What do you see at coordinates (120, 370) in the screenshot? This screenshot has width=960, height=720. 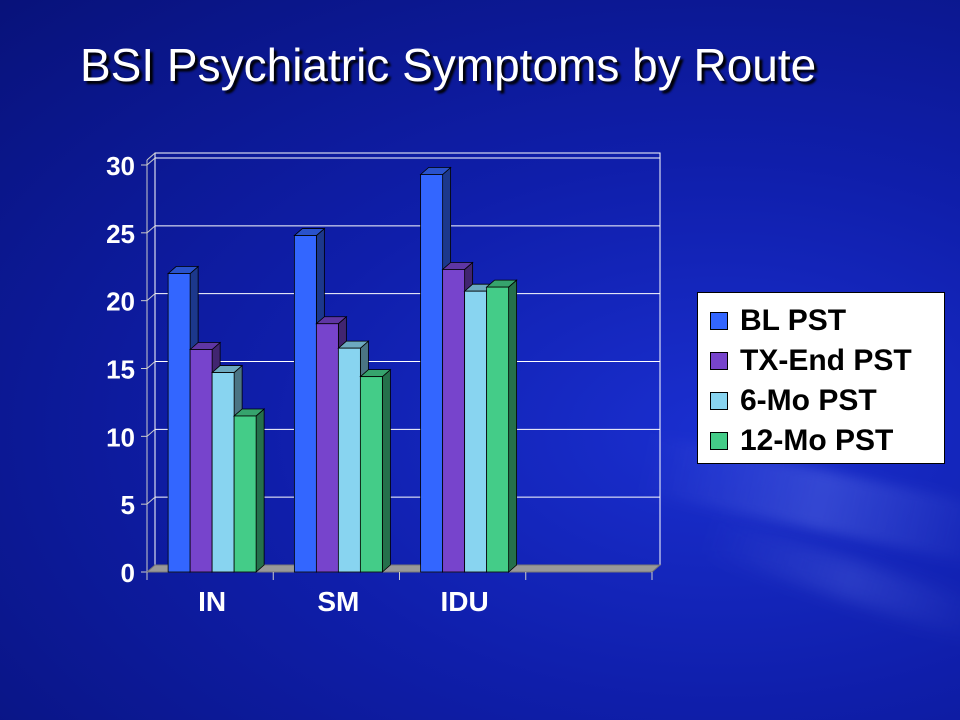 I see `y-tick-label-15: 15` at bounding box center [120, 370].